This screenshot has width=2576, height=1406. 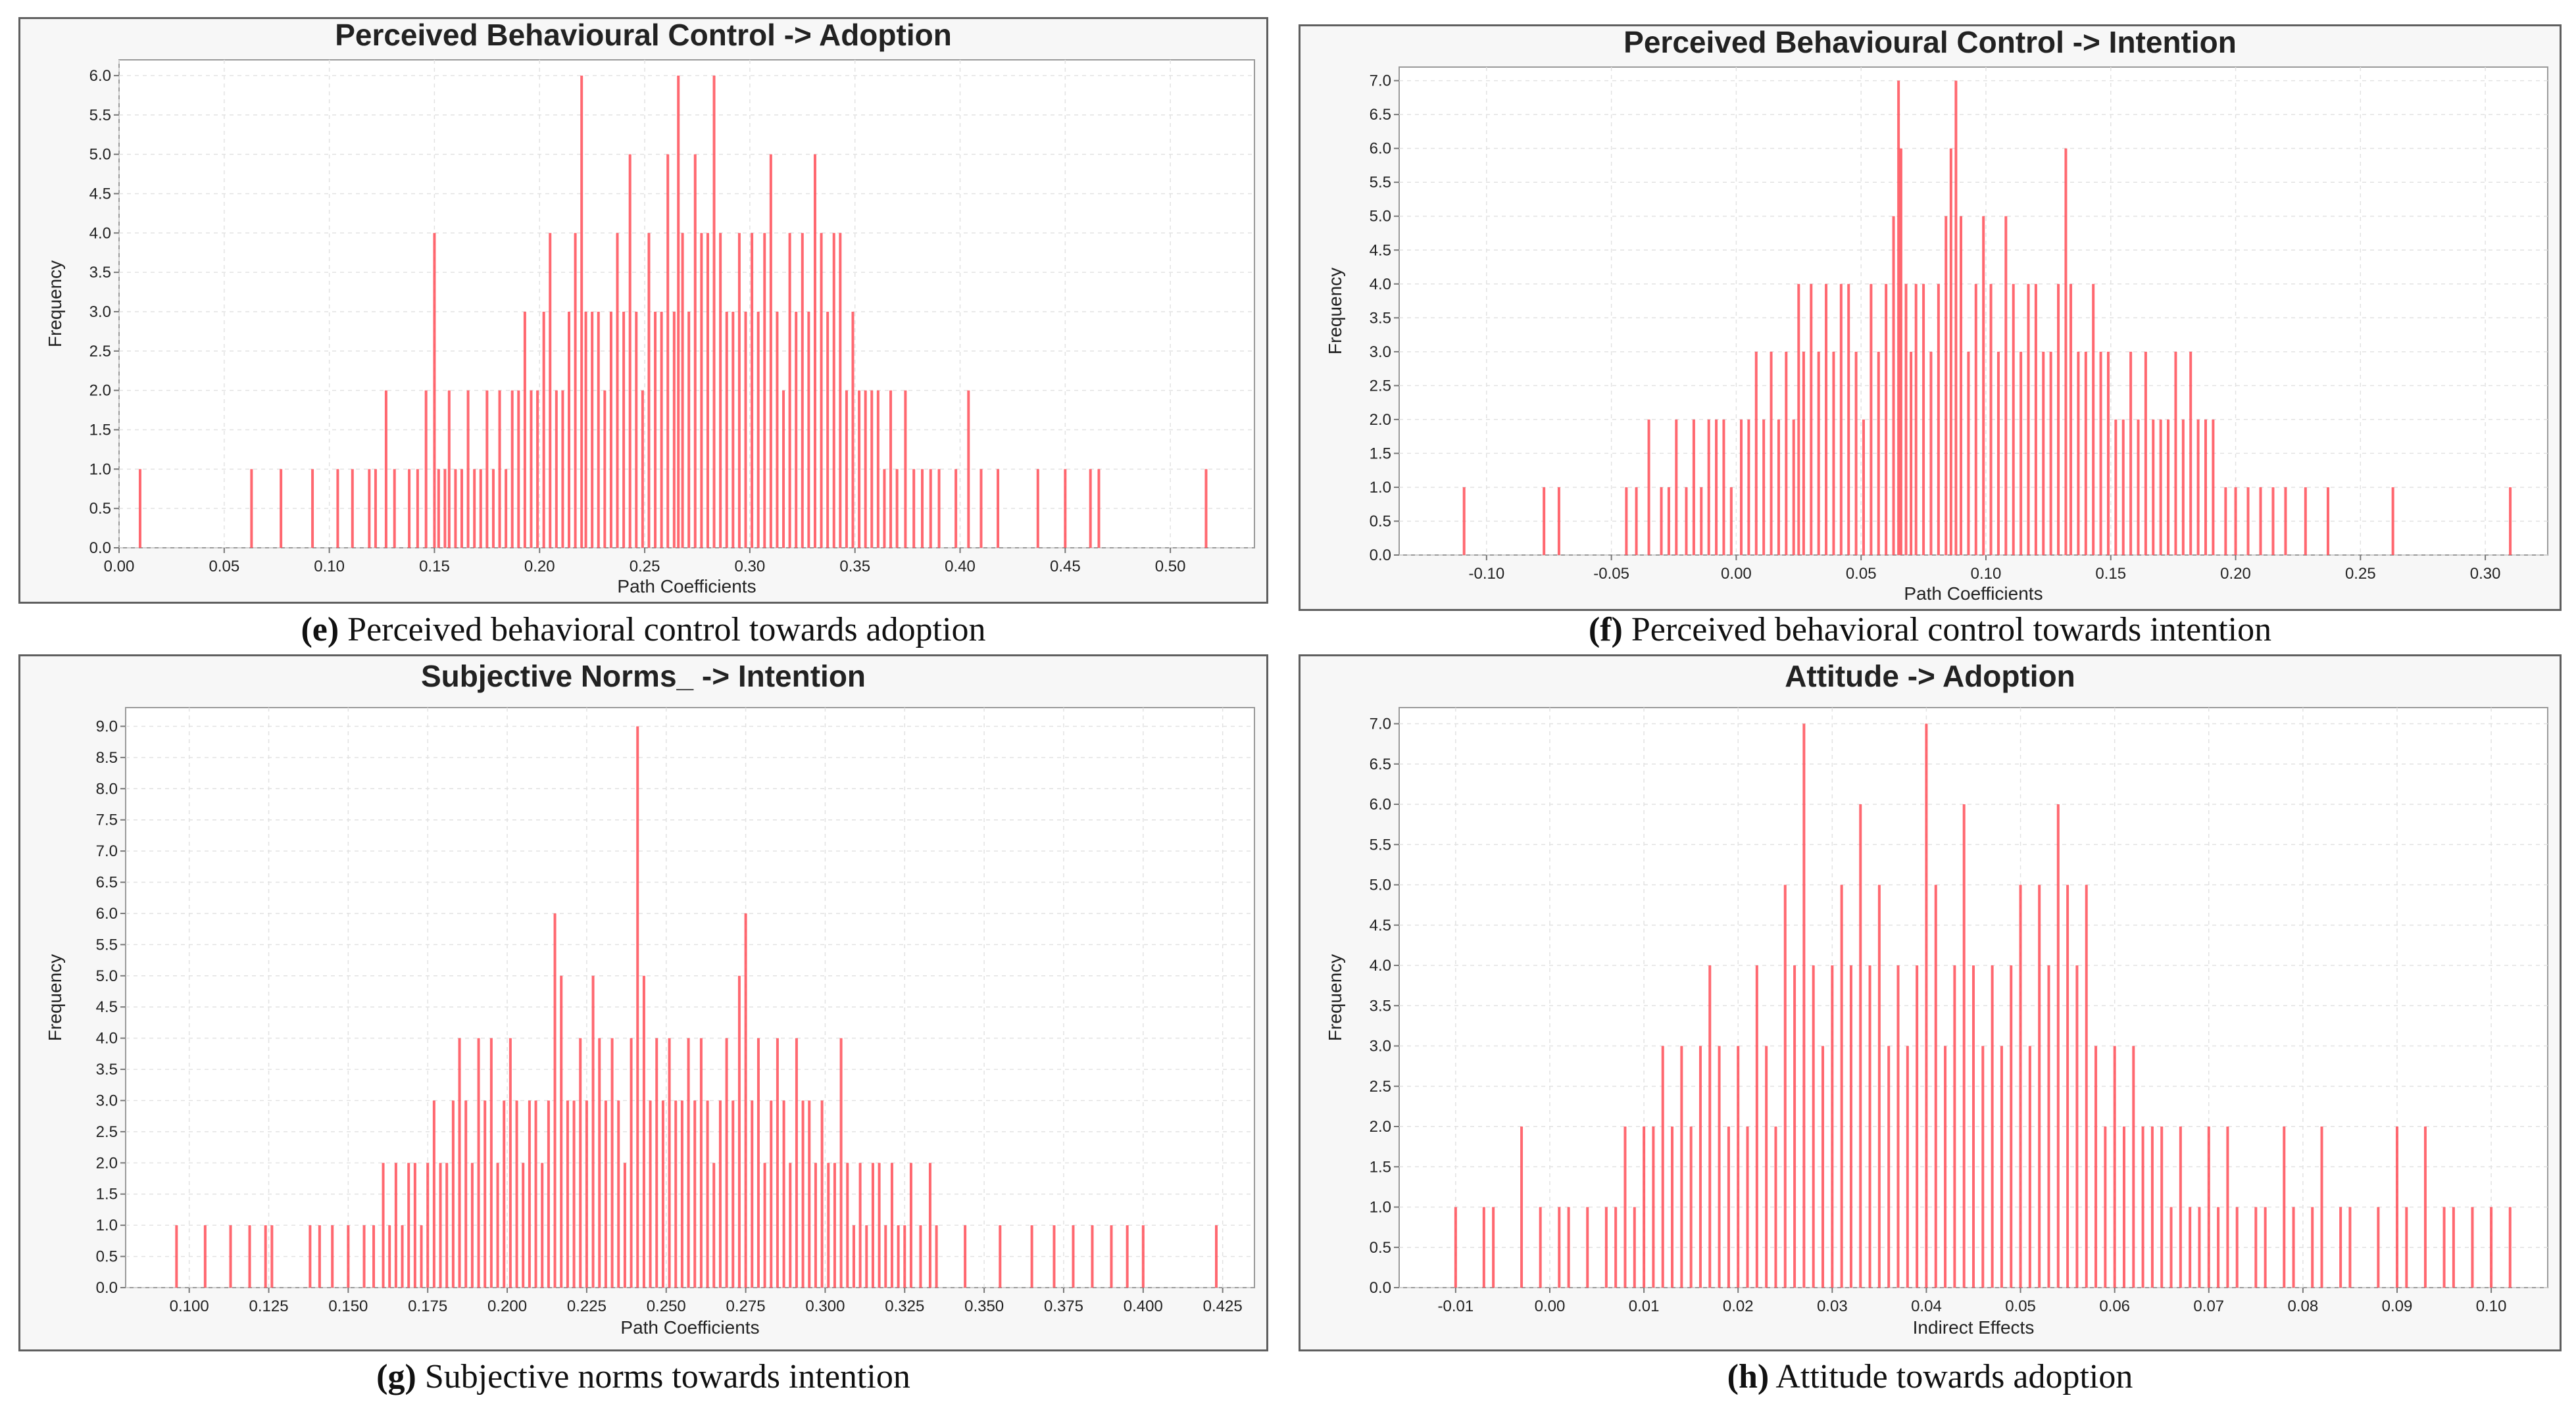 What do you see at coordinates (427, 1306) in the screenshot?
I see `x-tick-label: 0.175` at bounding box center [427, 1306].